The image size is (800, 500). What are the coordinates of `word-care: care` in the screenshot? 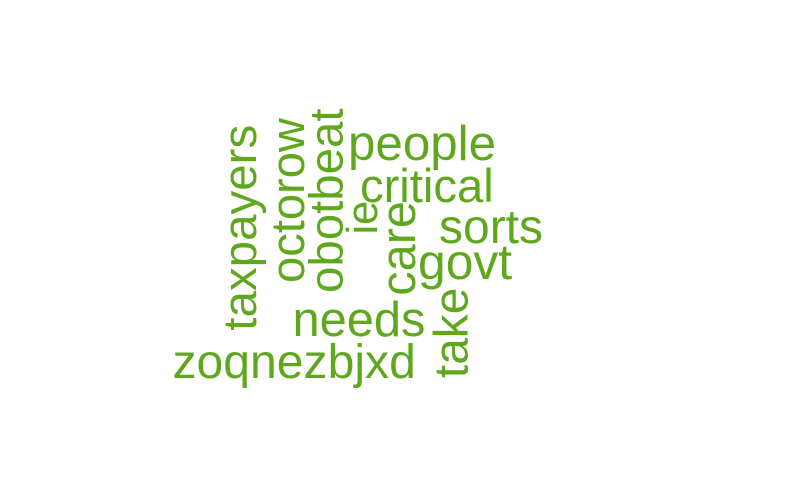 It's located at (398, 248).